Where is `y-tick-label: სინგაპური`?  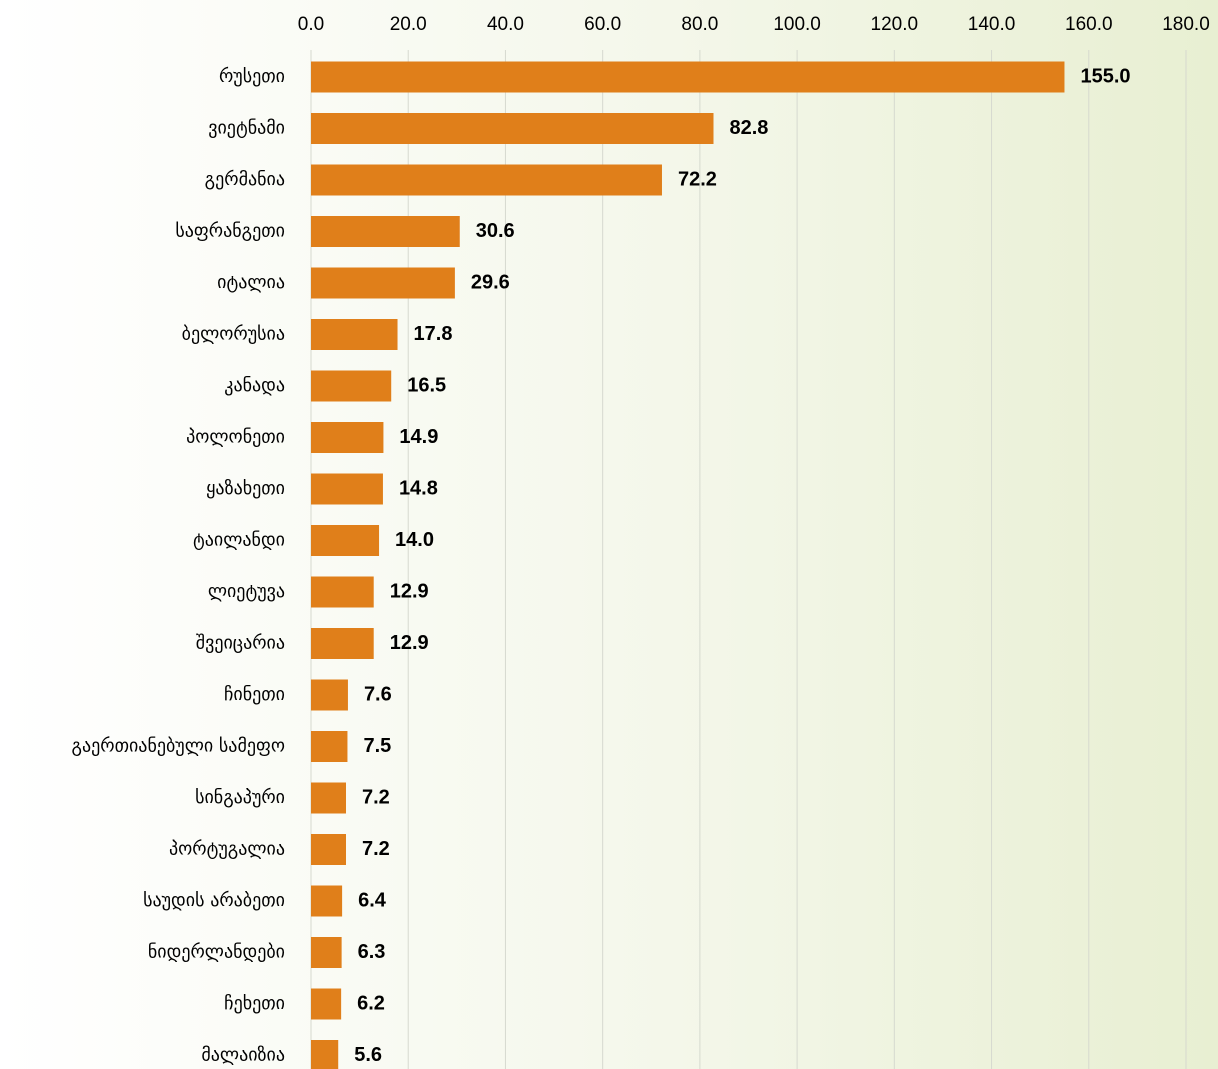
y-tick-label: სინგაპური is located at coordinates (240, 797).